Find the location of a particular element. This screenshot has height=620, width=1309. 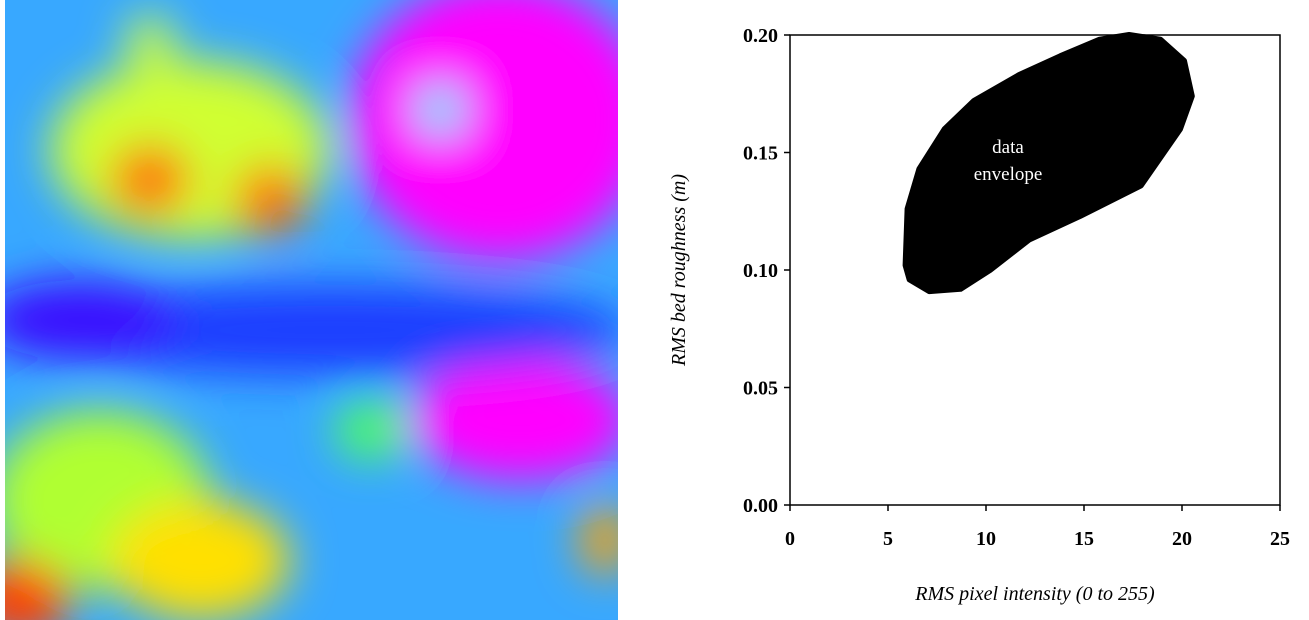

y-tick-label: 0.15 is located at coordinates (760, 154).